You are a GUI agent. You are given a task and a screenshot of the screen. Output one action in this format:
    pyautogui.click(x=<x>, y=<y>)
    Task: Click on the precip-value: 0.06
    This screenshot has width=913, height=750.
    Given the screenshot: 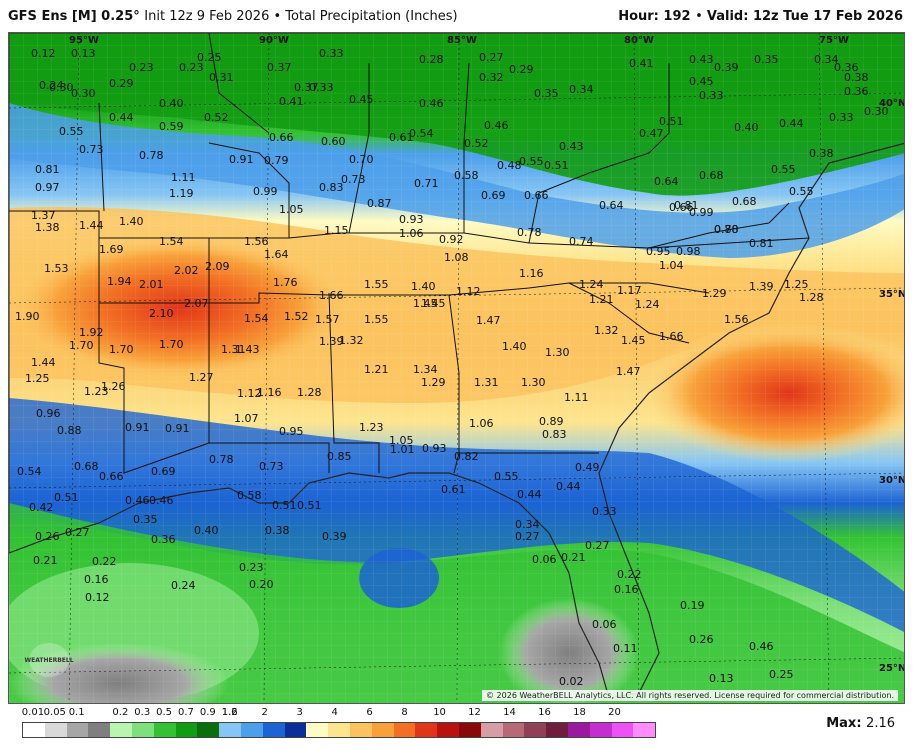 What is the action you would take?
    pyautogui.click(x=604, y=624)
    